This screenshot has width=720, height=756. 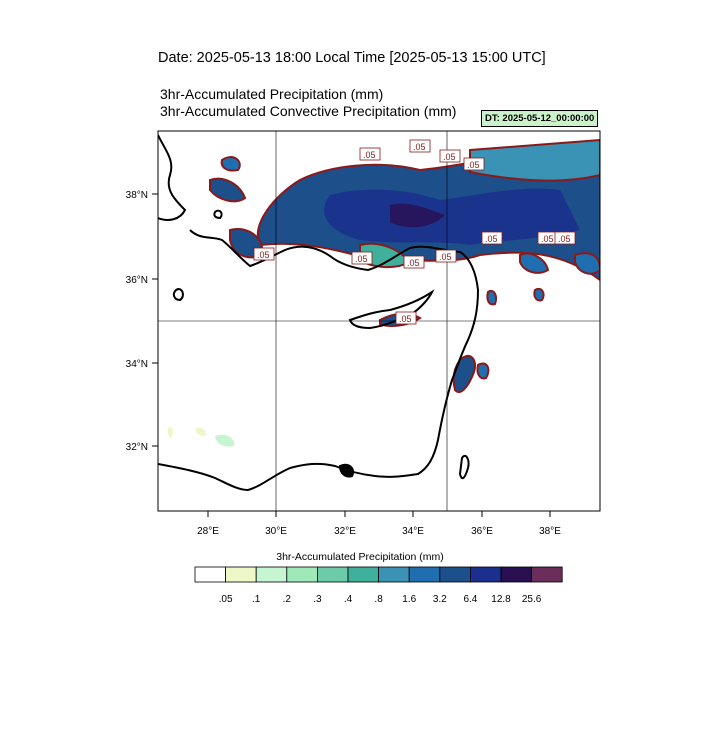 What do you see at coordinates (137, 364) in the screenshot?
I see `y-tick-label: 34°N` at bounding box center [137, 364].